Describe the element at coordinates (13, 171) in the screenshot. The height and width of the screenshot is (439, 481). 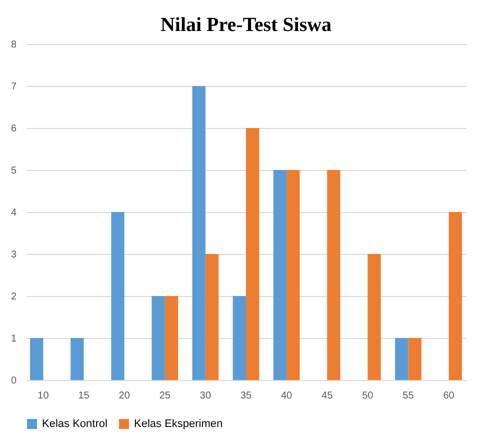
I see `y-tick-label: 5` at that location.